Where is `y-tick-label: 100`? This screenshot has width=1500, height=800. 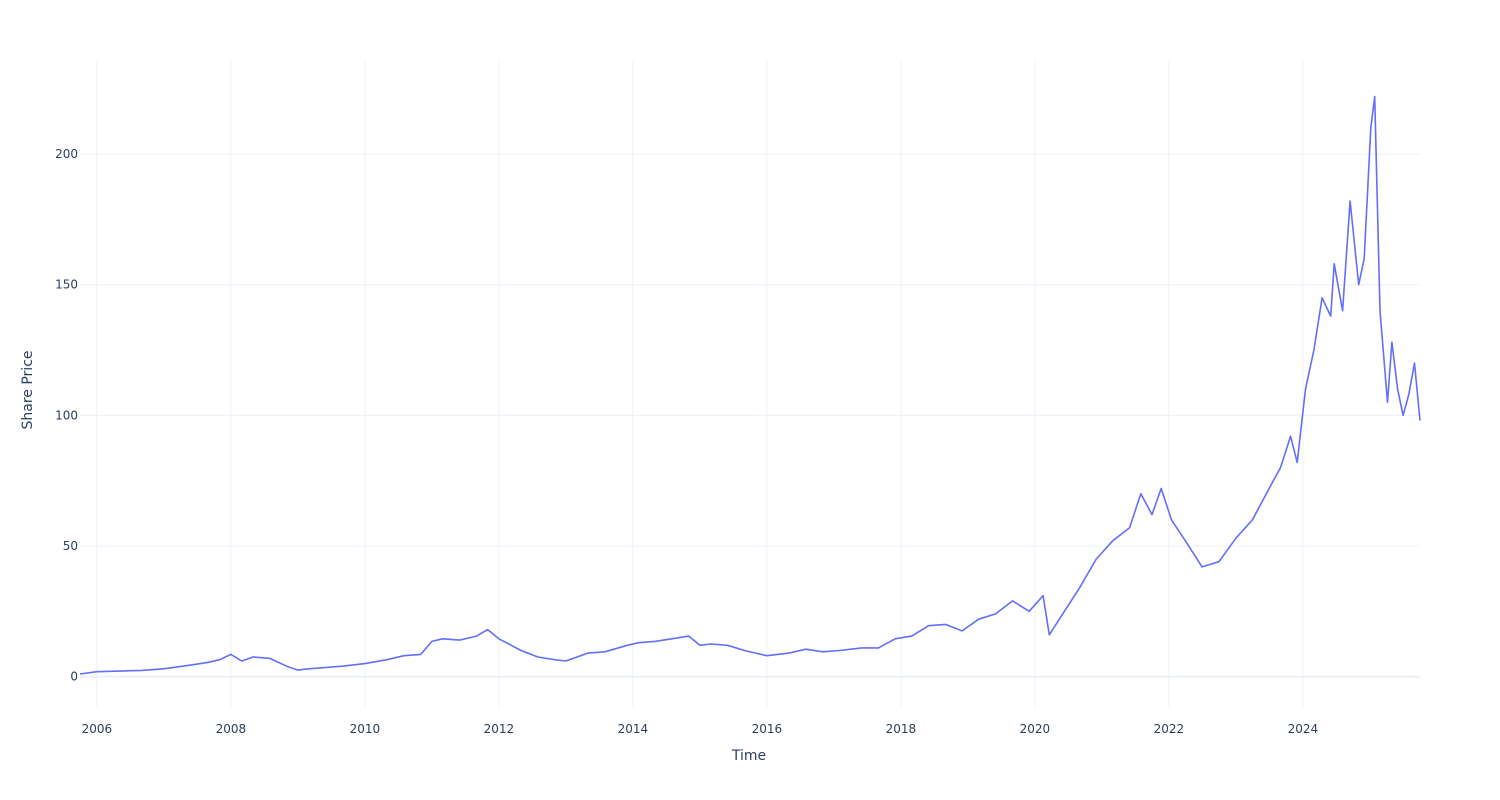 y-tick-label: 100 is located at coordinates (66, 415).